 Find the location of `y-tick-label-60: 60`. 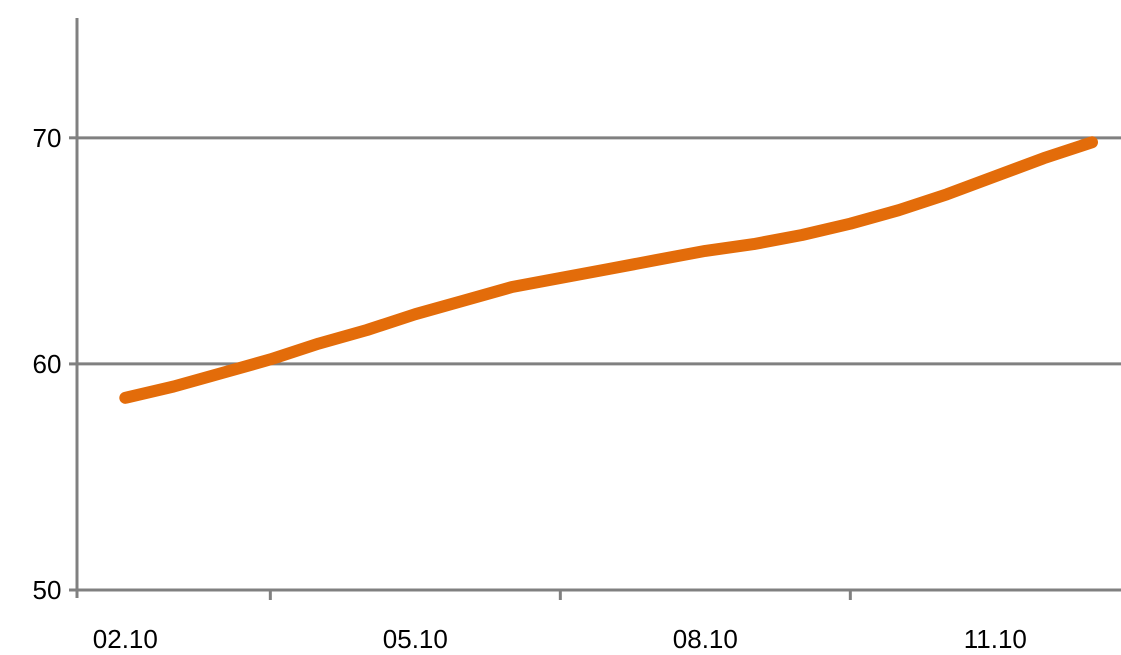

y-tick-label-60: 60 is located at coordinates (47, 364).